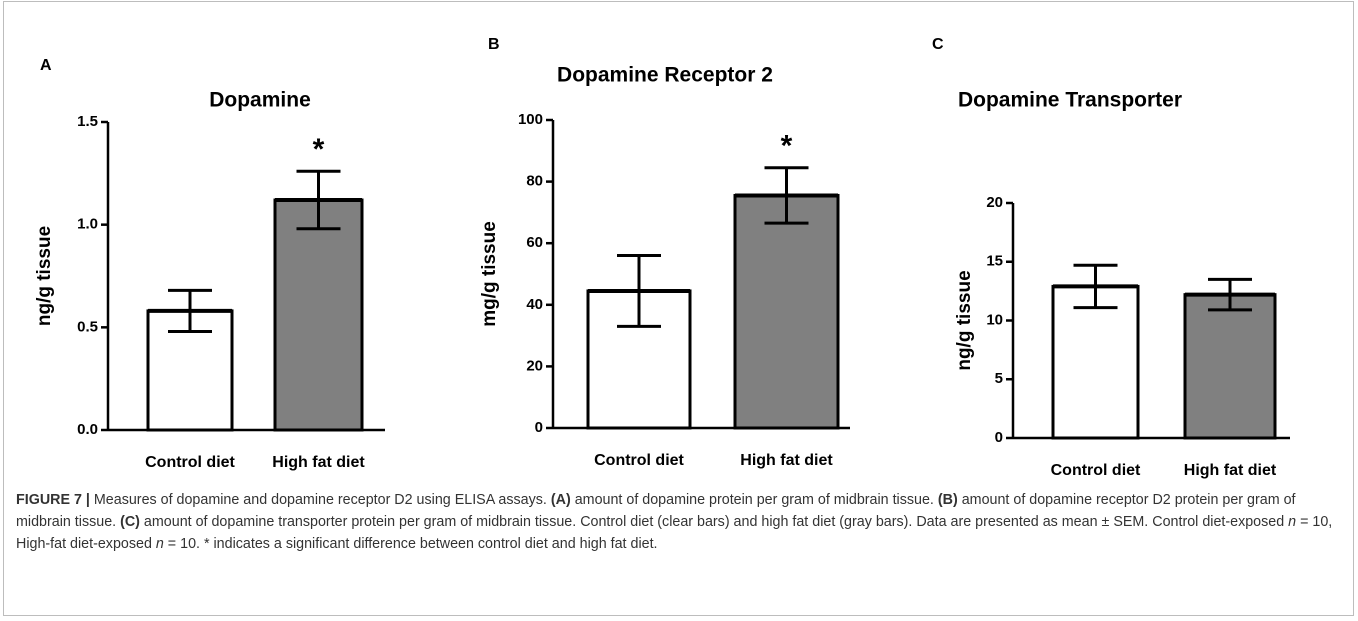 This screenshot has height=621, width=1358. Describe the element at coordinates (489, 274) in the screenshot. I see `y-axis-label: mg/g tissue` at that location.